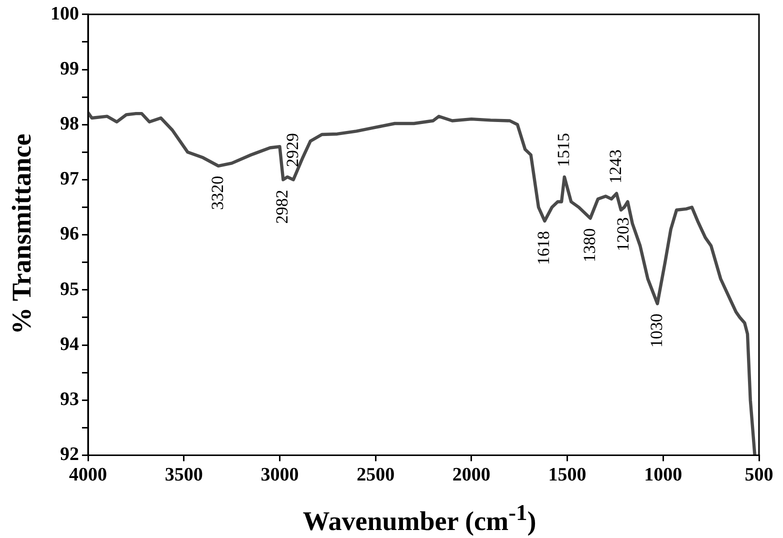 This screenshot has width=783, height=538. Describe the element at coordinates (656, 331) in the screenshot. I see `annotation: 1030` at that location.